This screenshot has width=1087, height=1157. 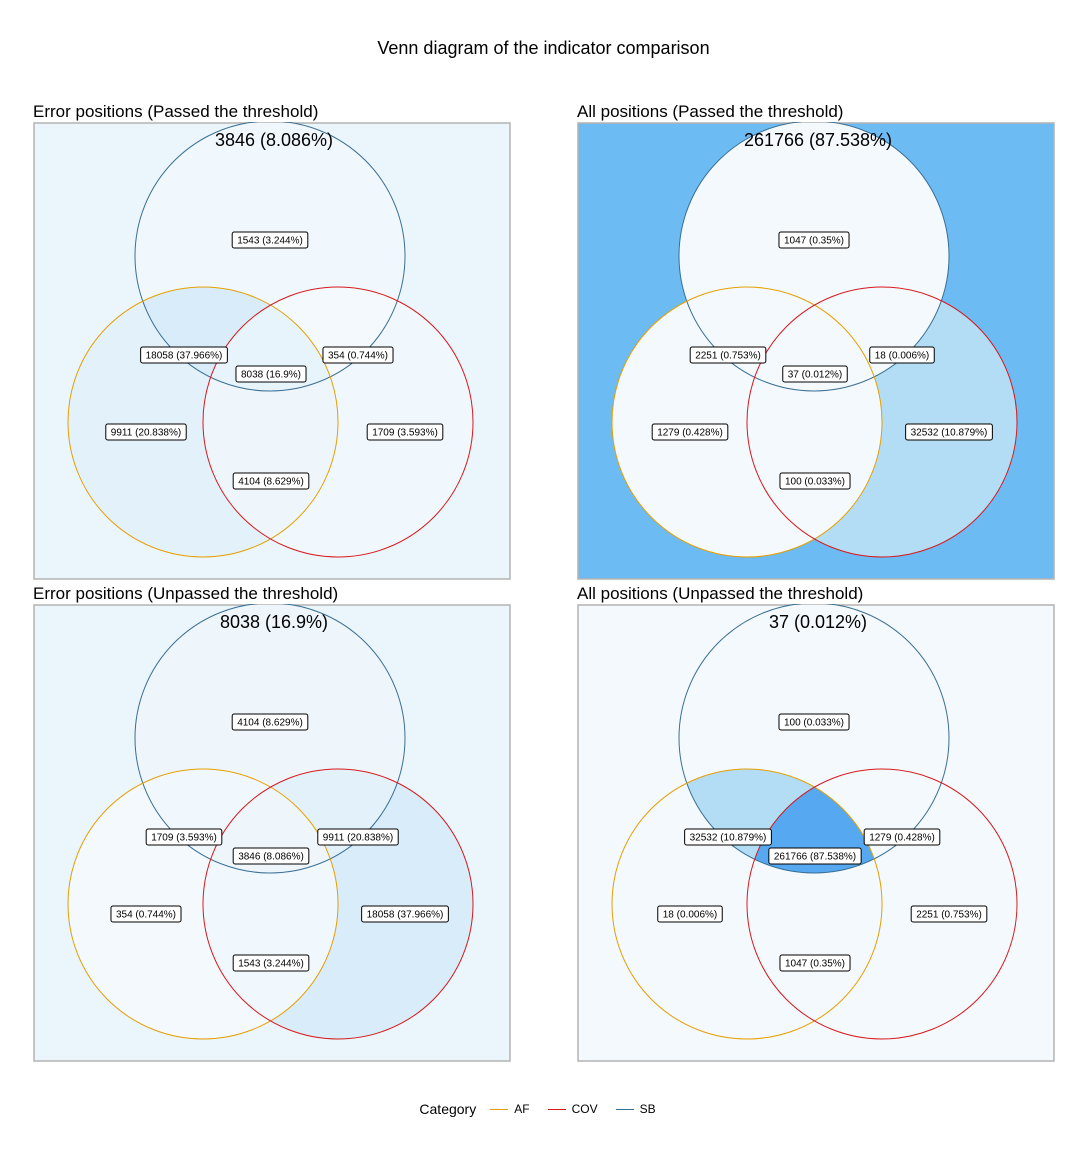 I want to click on panel-title: Error positions (Unpassed the threshold), so click(x=186, y=593).